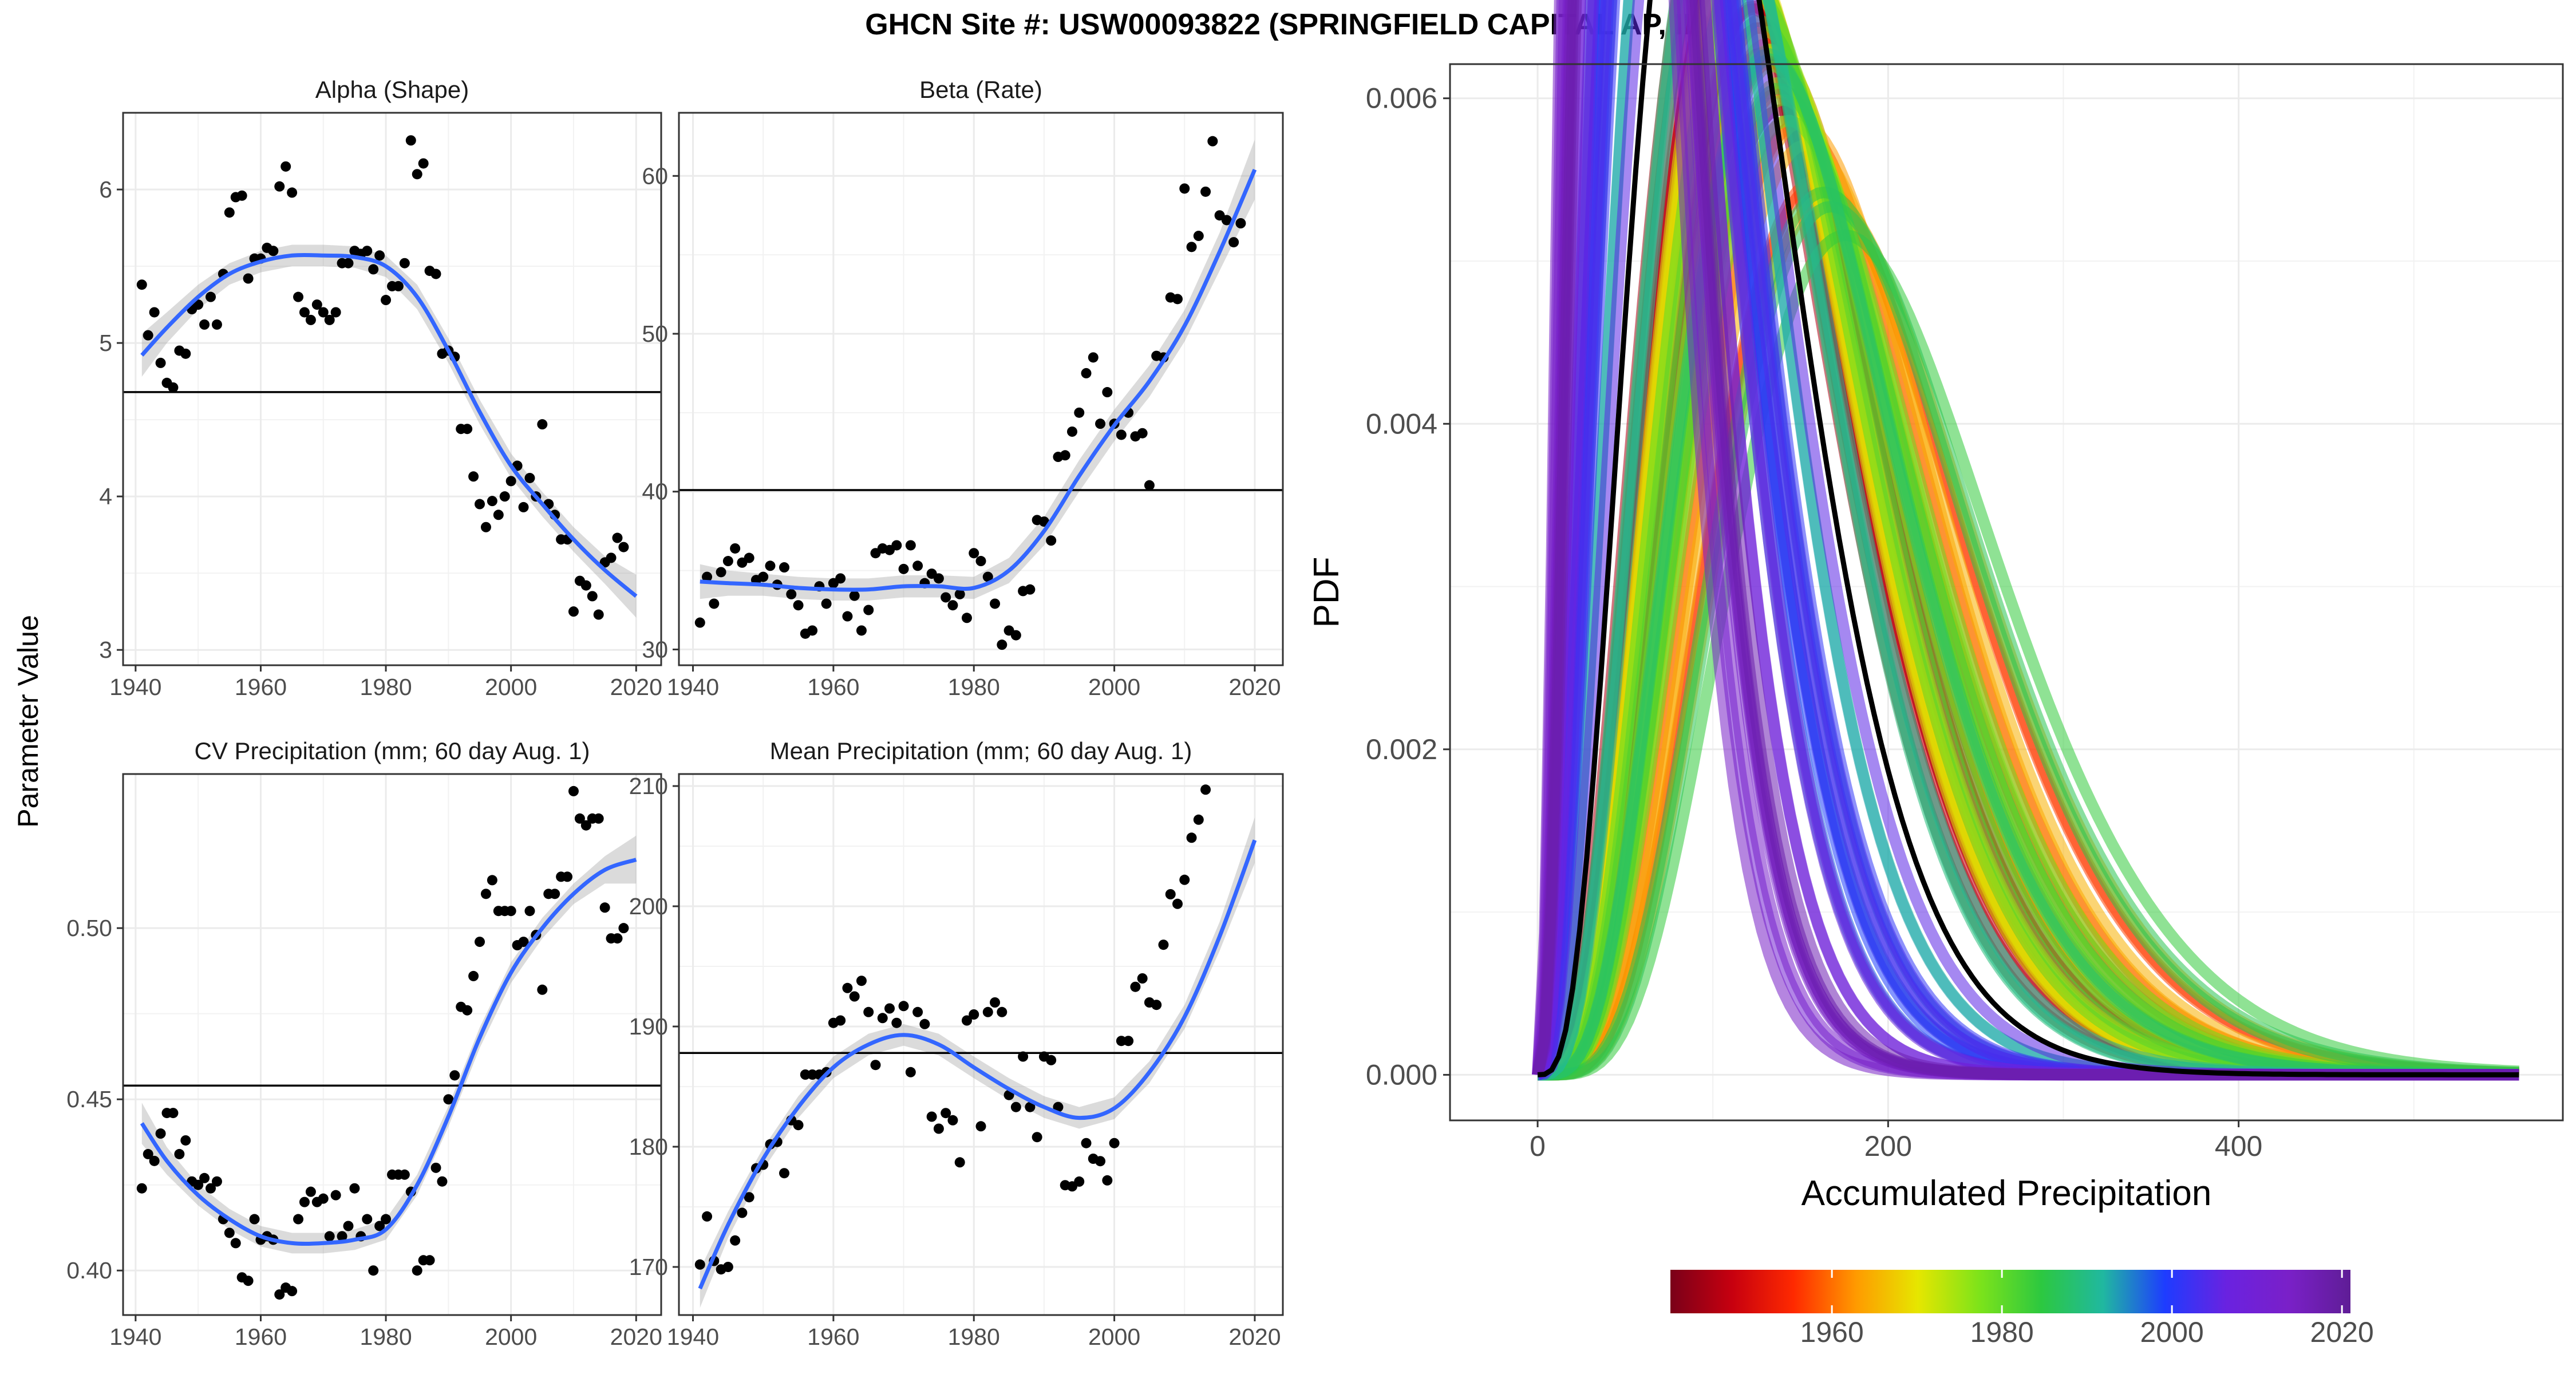  Describe the element at coordinates (105, 343) in the screenshot. I see `y-tick-label: 5` at that location.